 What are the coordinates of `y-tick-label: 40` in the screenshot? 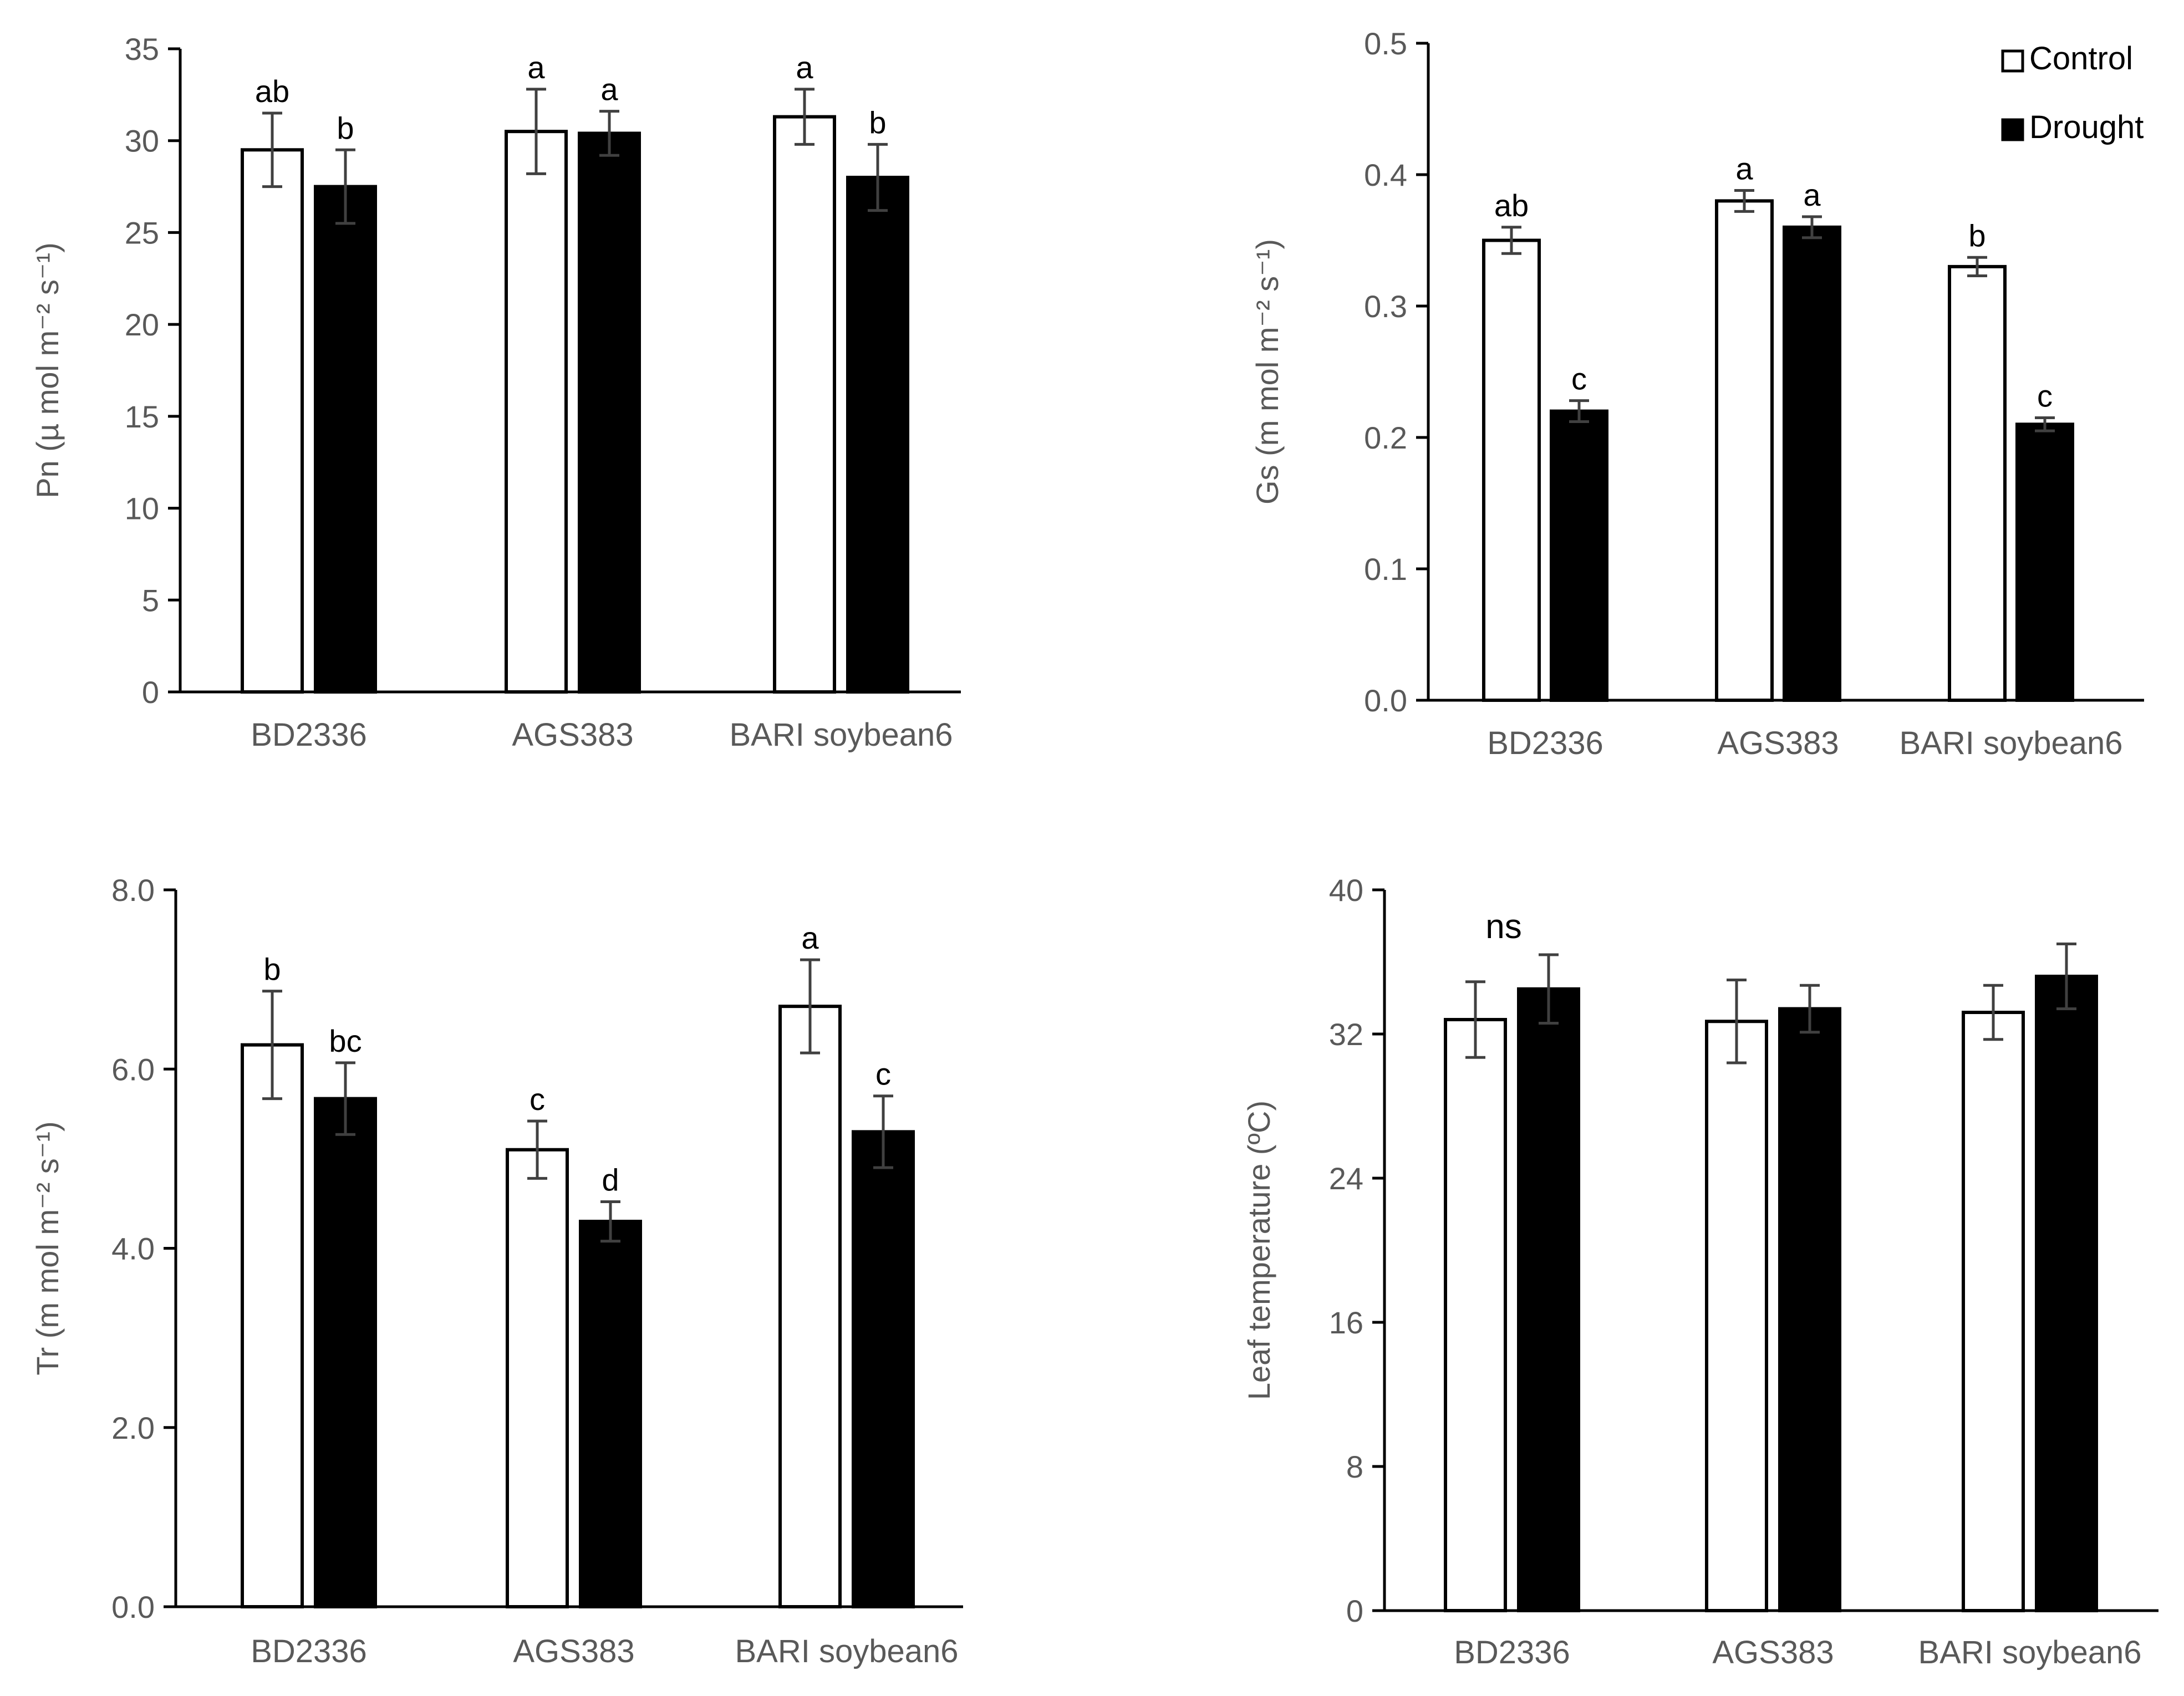 It's located at (1346, 890).